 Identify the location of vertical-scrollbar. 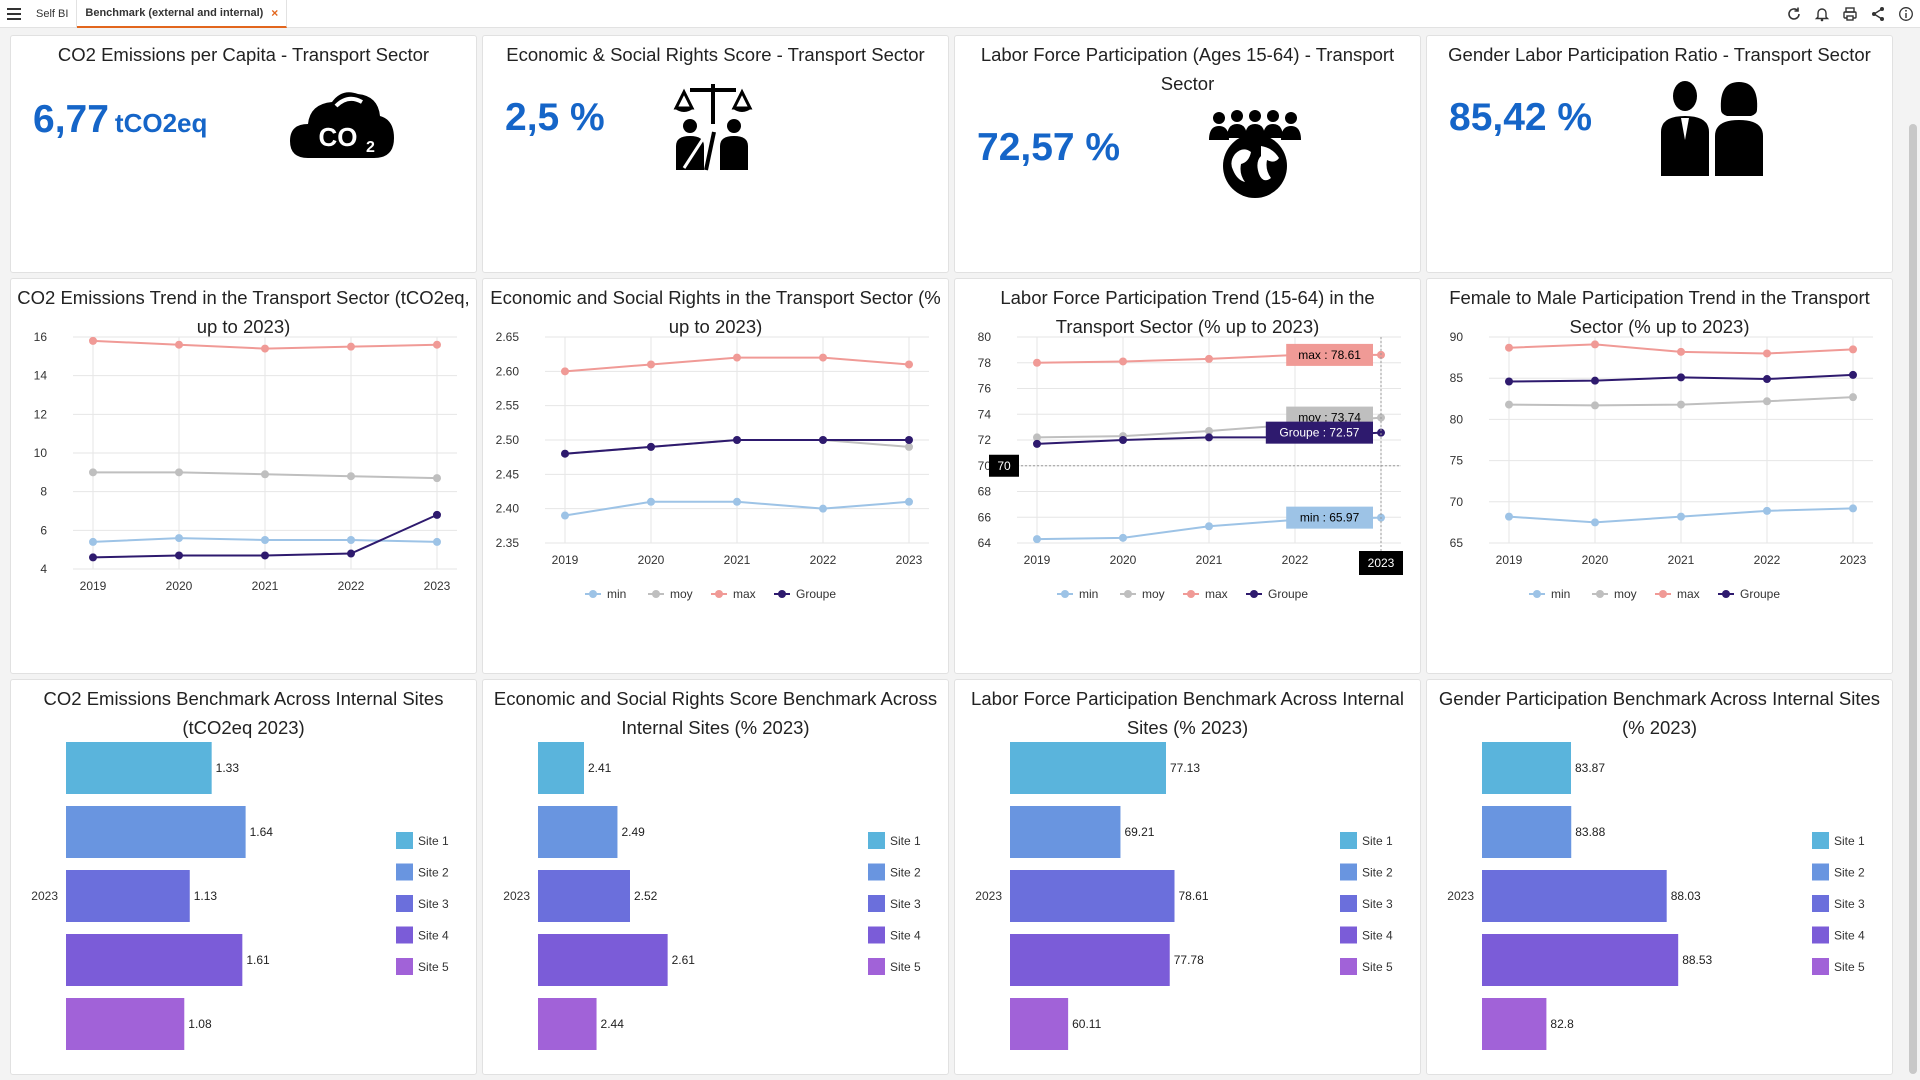
(1913, 554).